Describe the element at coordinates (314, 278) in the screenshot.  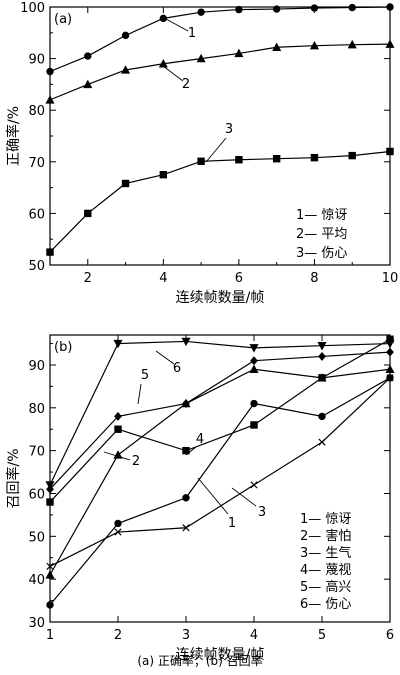
I see `x-tick-label: 8` at that location.